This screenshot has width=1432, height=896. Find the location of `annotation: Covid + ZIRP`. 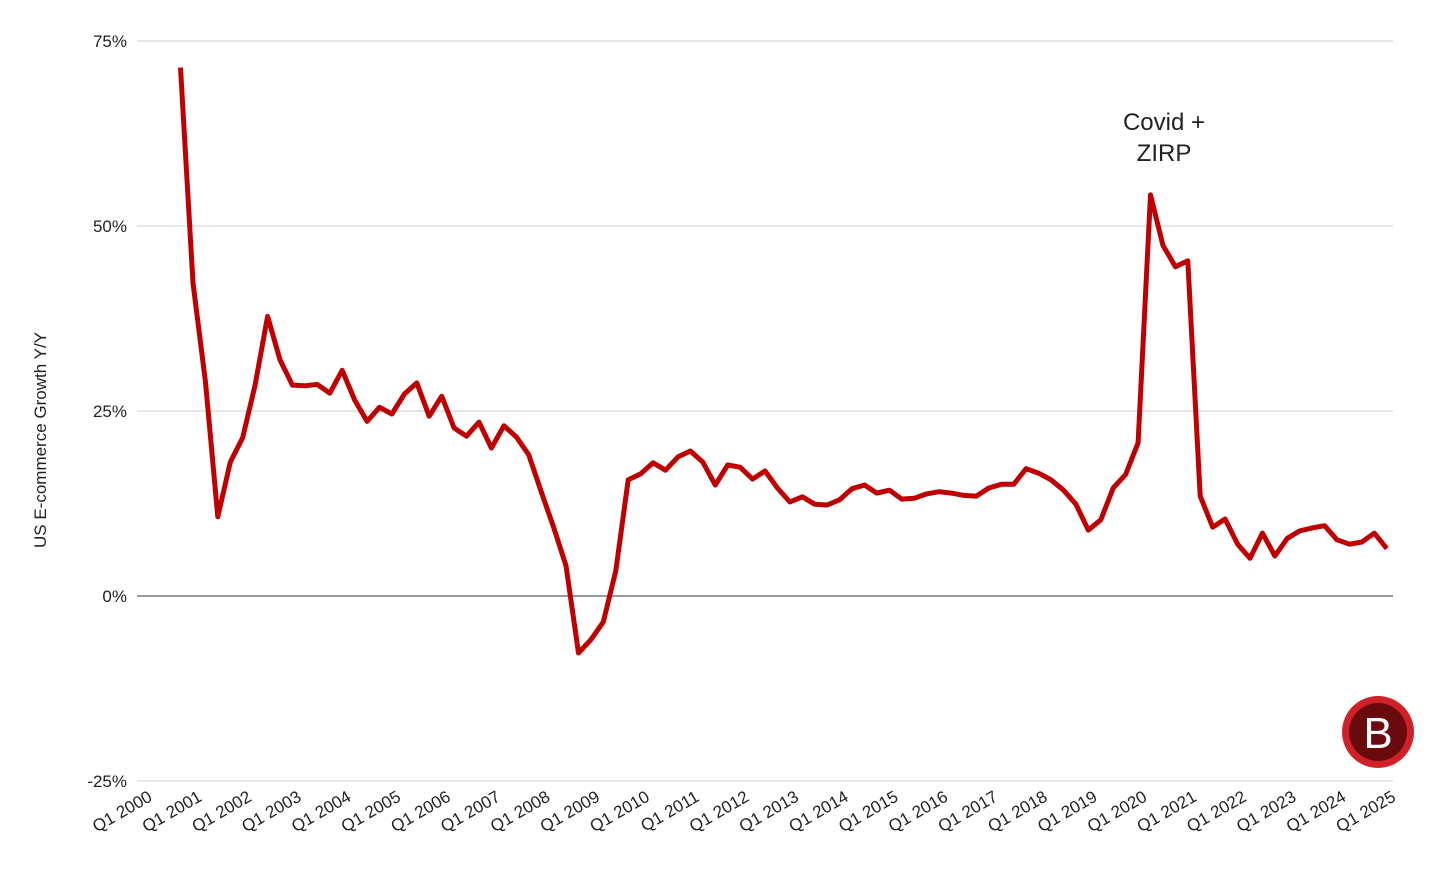

annotation: Covid + ZIRP is located at coordinates (1164, 138).